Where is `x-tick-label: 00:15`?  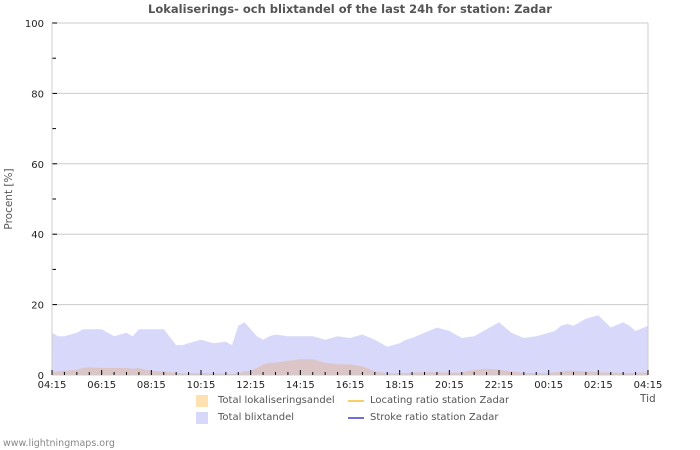 x-tick-label: 00:15 is located at coordinates (548, 385).